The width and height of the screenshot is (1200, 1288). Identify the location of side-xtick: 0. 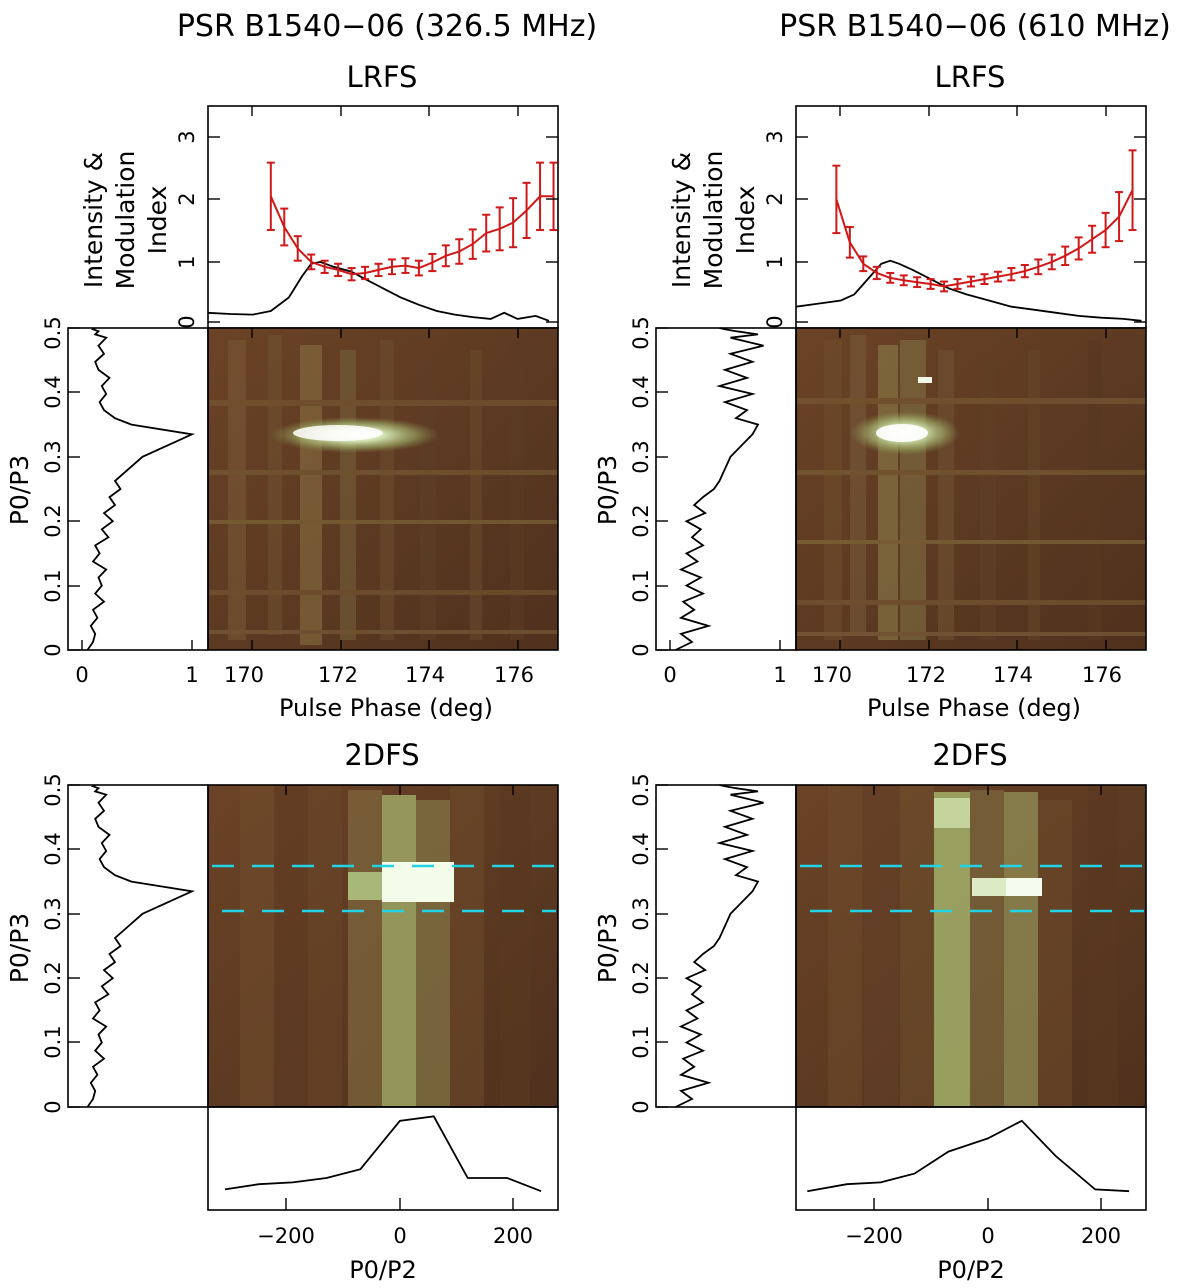
(81, 675).